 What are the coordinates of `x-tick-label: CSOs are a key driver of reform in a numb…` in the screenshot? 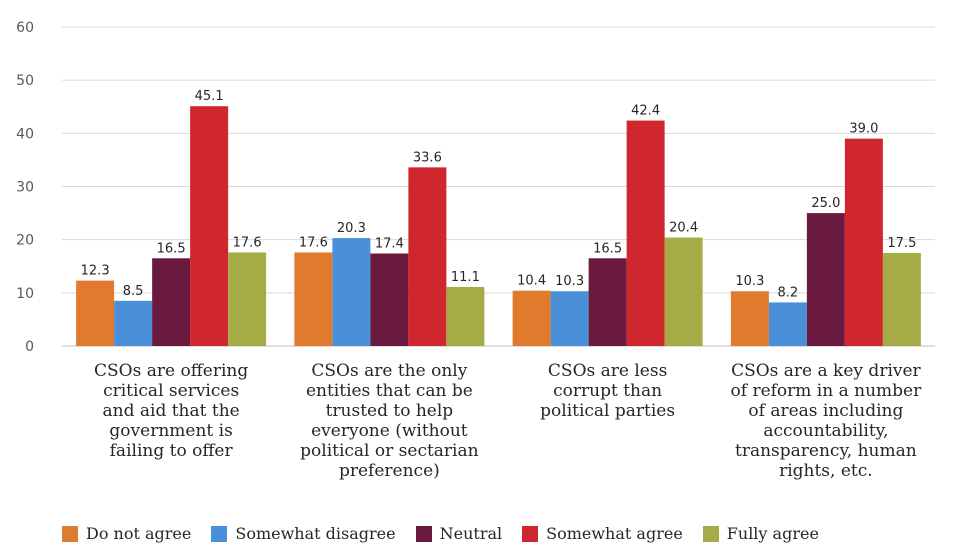 It's located at (827, 421).